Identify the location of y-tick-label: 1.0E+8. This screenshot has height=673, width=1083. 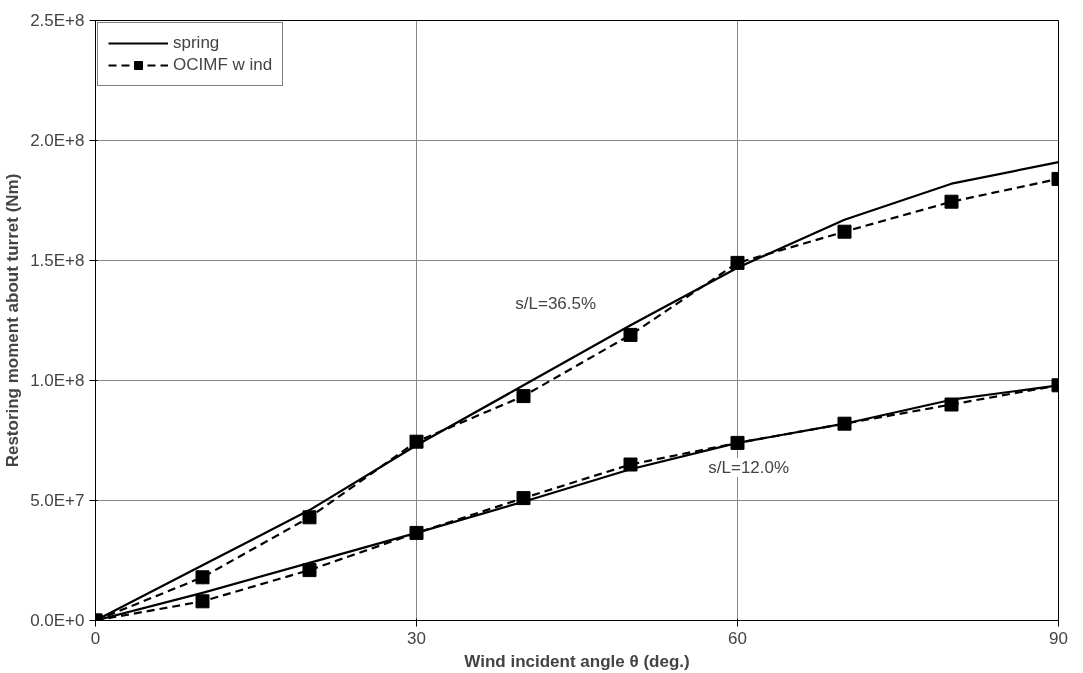
(57, 380).